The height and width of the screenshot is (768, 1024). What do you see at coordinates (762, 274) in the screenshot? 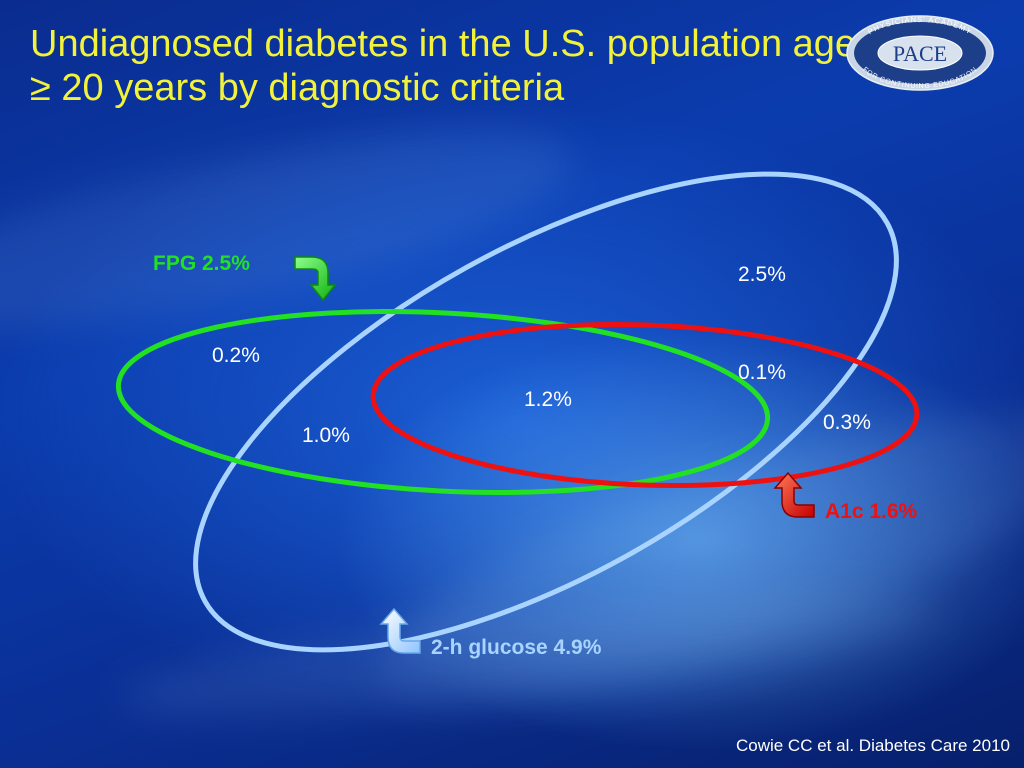
I see `region-glucose-only: 2.5%` at bounding box center [762, 274].